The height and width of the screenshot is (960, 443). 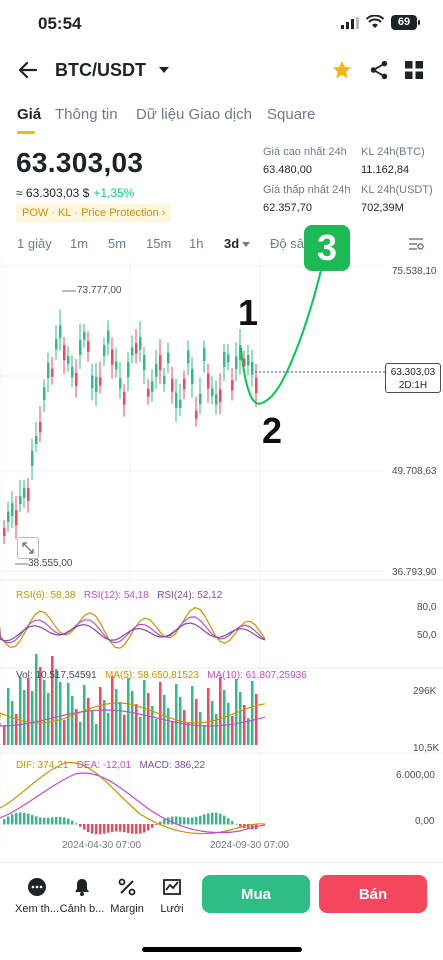 What do you see at coordinates (86, 114) in the screenshot?
I see `tab-info: Thông tin` at bounding box center [86, 114].